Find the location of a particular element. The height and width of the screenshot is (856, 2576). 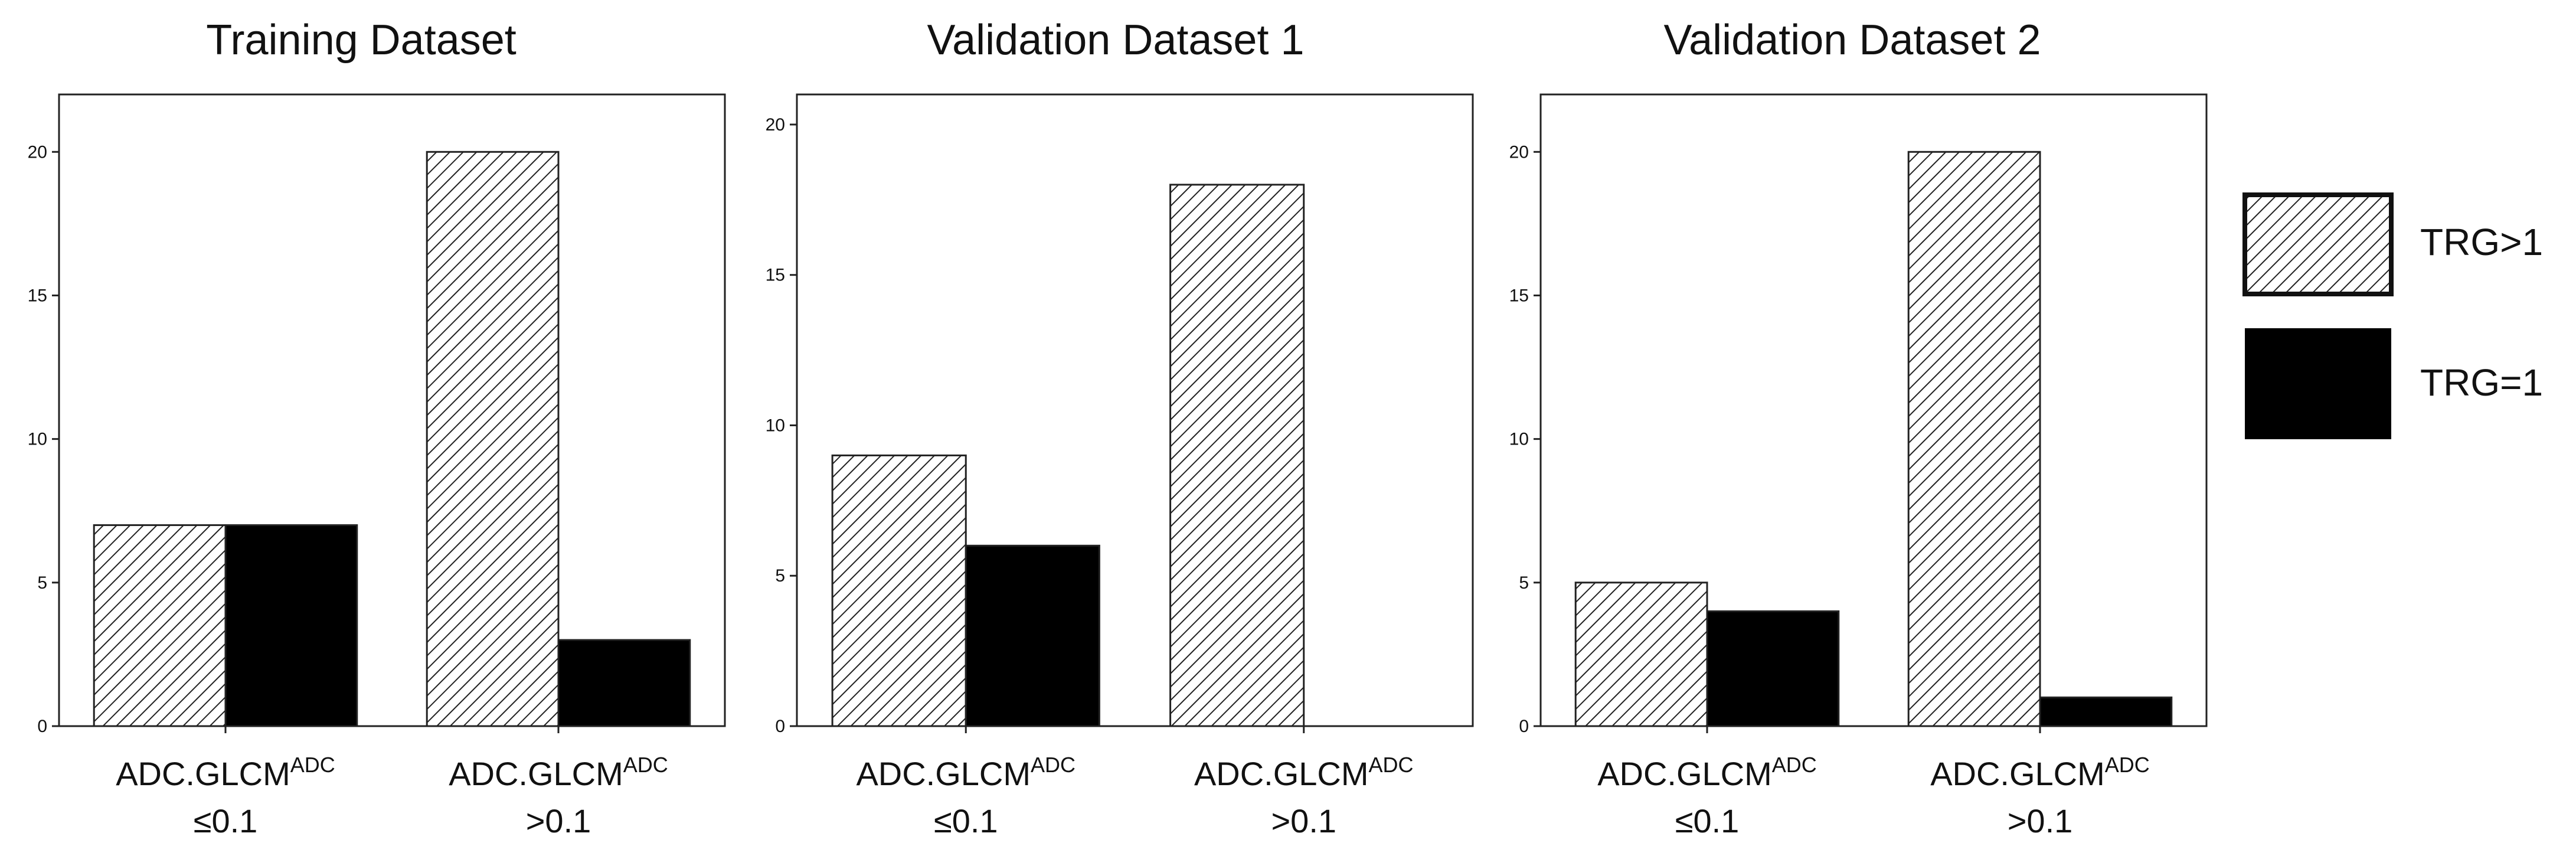

legend-label-trg-gt-1: TRG>1 is located at coordinates (2481, 242).